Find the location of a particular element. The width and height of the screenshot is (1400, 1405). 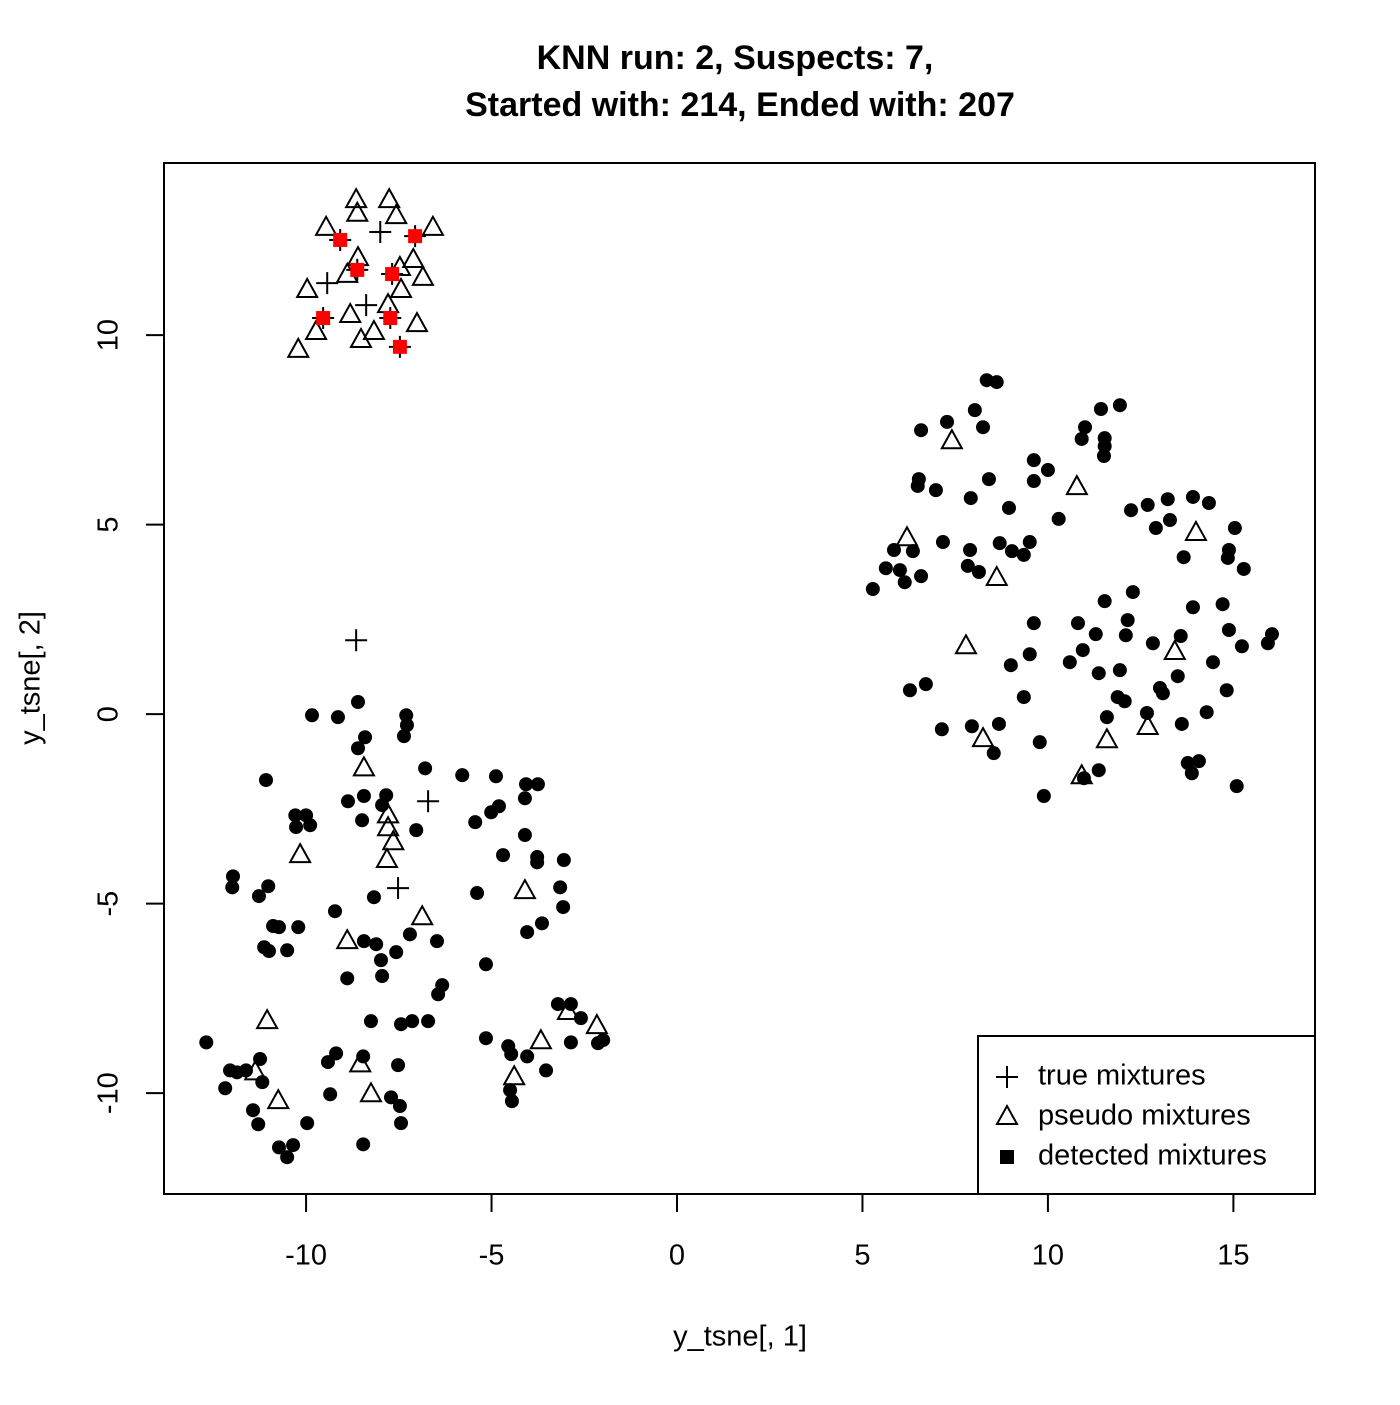

y-tick-label: 10 is located at coordinates (109, 335).